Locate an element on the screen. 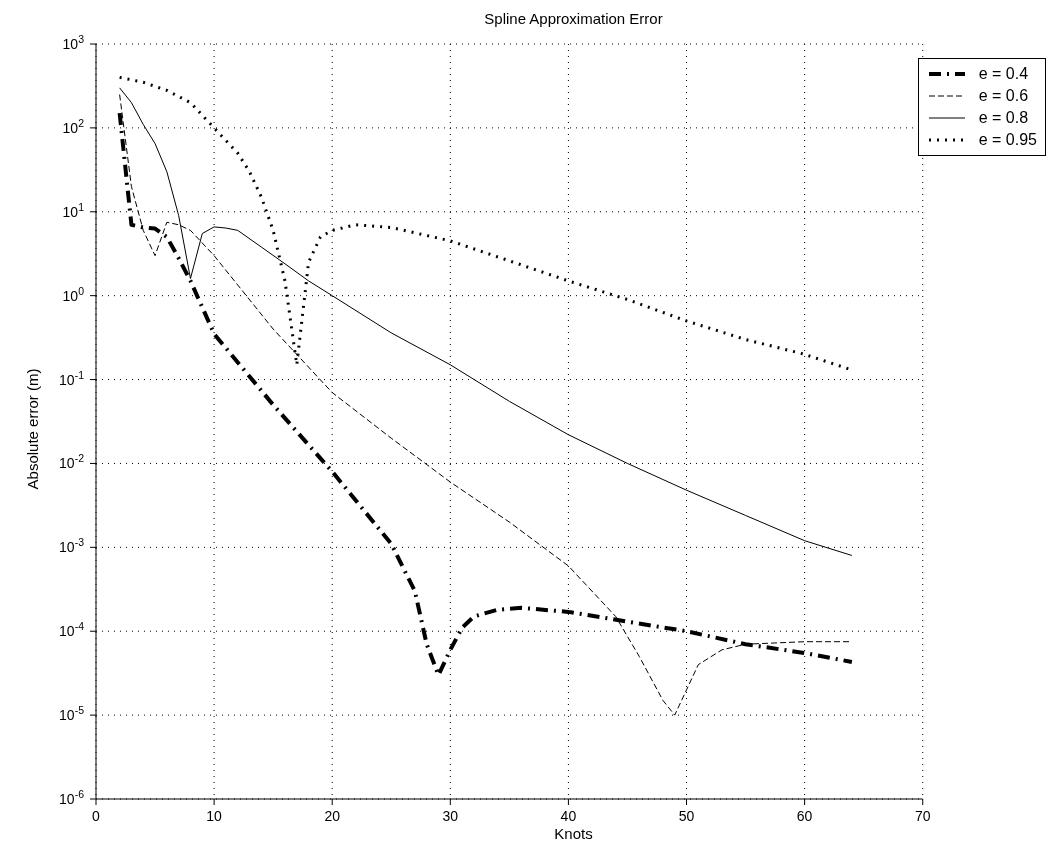 The image size is (1062, 852). y-tick-label: 10$^{0}$ is located at coordinates (73, 294).